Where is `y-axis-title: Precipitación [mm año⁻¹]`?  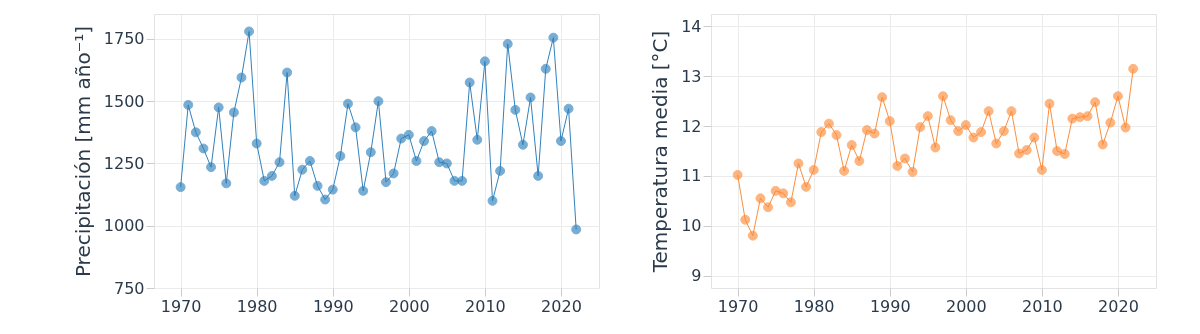 y-axis-title: Precipitación [mm año⁻¹] is located at coordinates (82, 151).